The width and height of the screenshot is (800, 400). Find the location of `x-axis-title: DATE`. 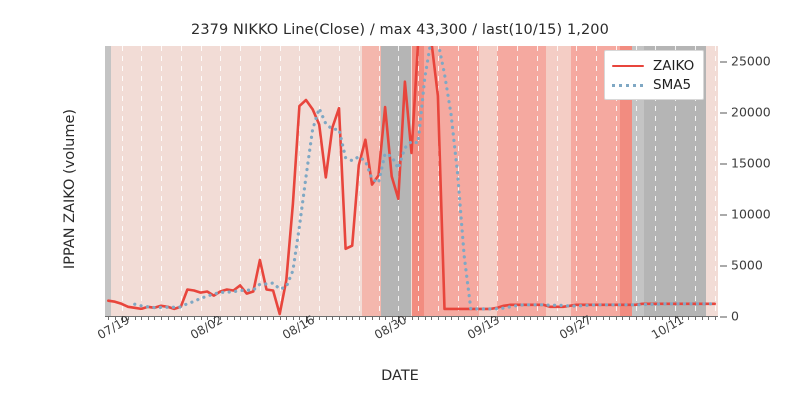

x-axis-title: DATE is located at coordinates (400, 376).